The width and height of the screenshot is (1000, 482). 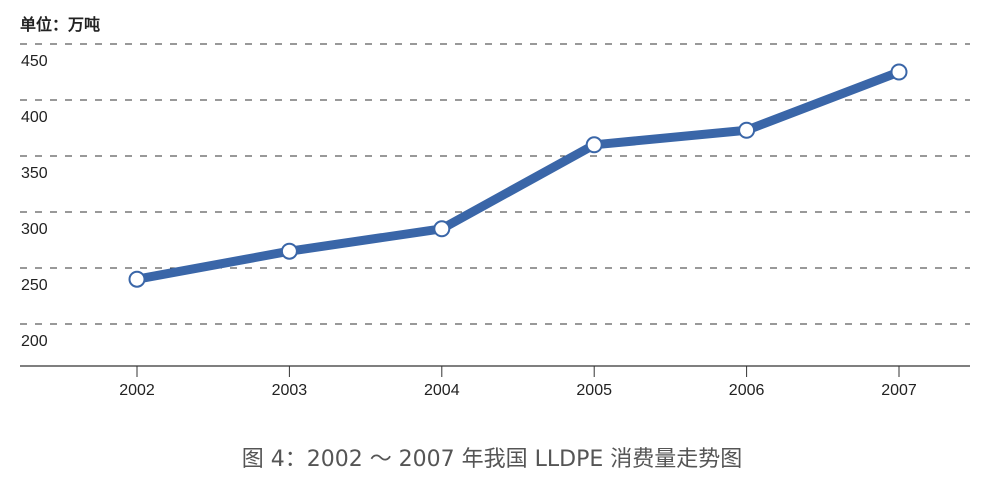 I want to click on y-tick-label: 250, so click(x=34, y=285).